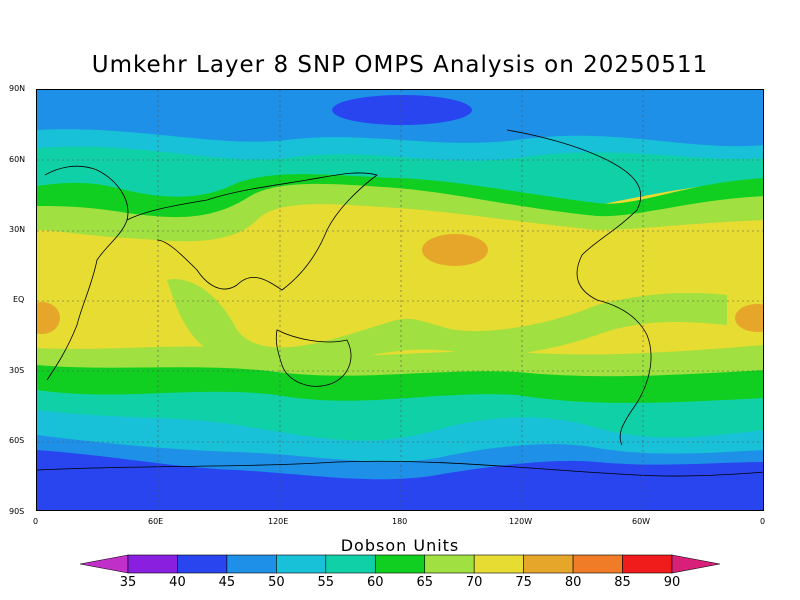  Describe the element at coordinates (523, 582) in the screenshot. I see `colorbar-tick-label: 75` at that location.